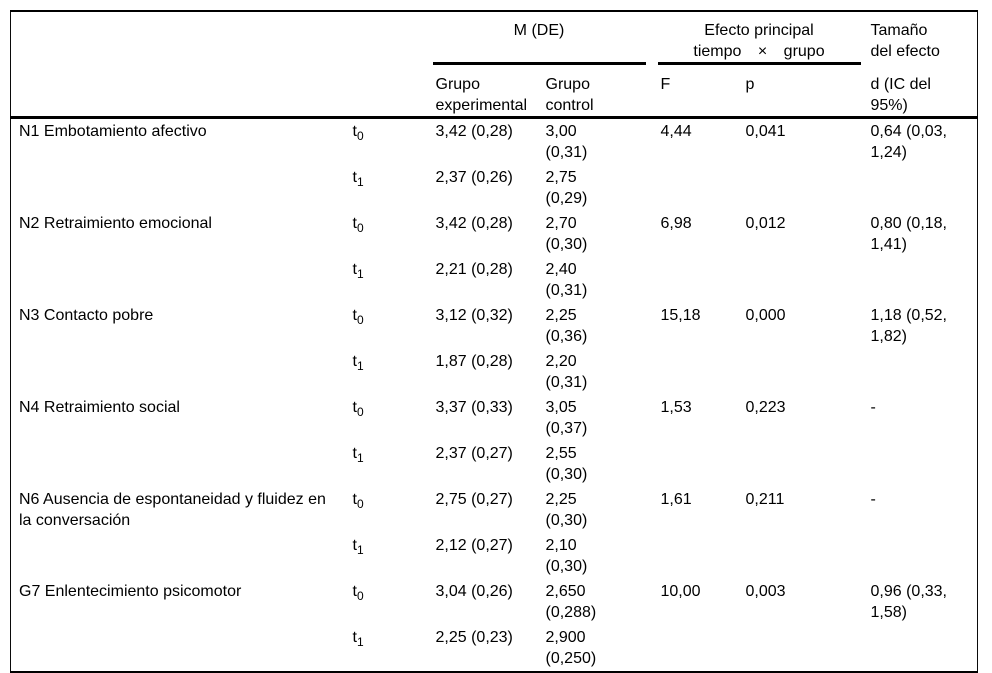 This screenshot has width=992, height=673. Describe the element at coordinates (566, 372) in the screenshot. I see `control-value-cell: 2,20 (0,31)` at that location.